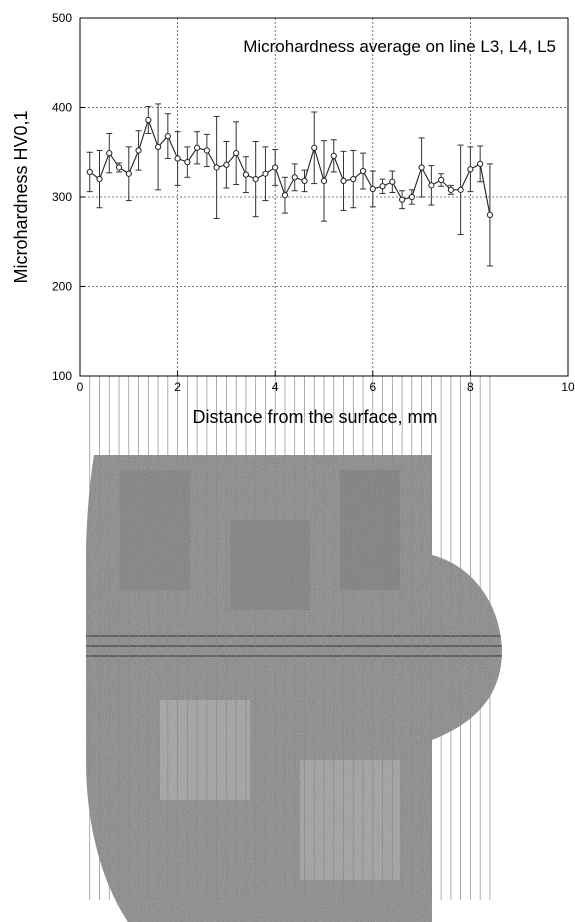 Image resolution: width=575 pixels, height=922 pixels. What do you see at coordinates (62, 197) in the screenshot?
I see `y-tick-label: 300` at bounding box center [62, 197].